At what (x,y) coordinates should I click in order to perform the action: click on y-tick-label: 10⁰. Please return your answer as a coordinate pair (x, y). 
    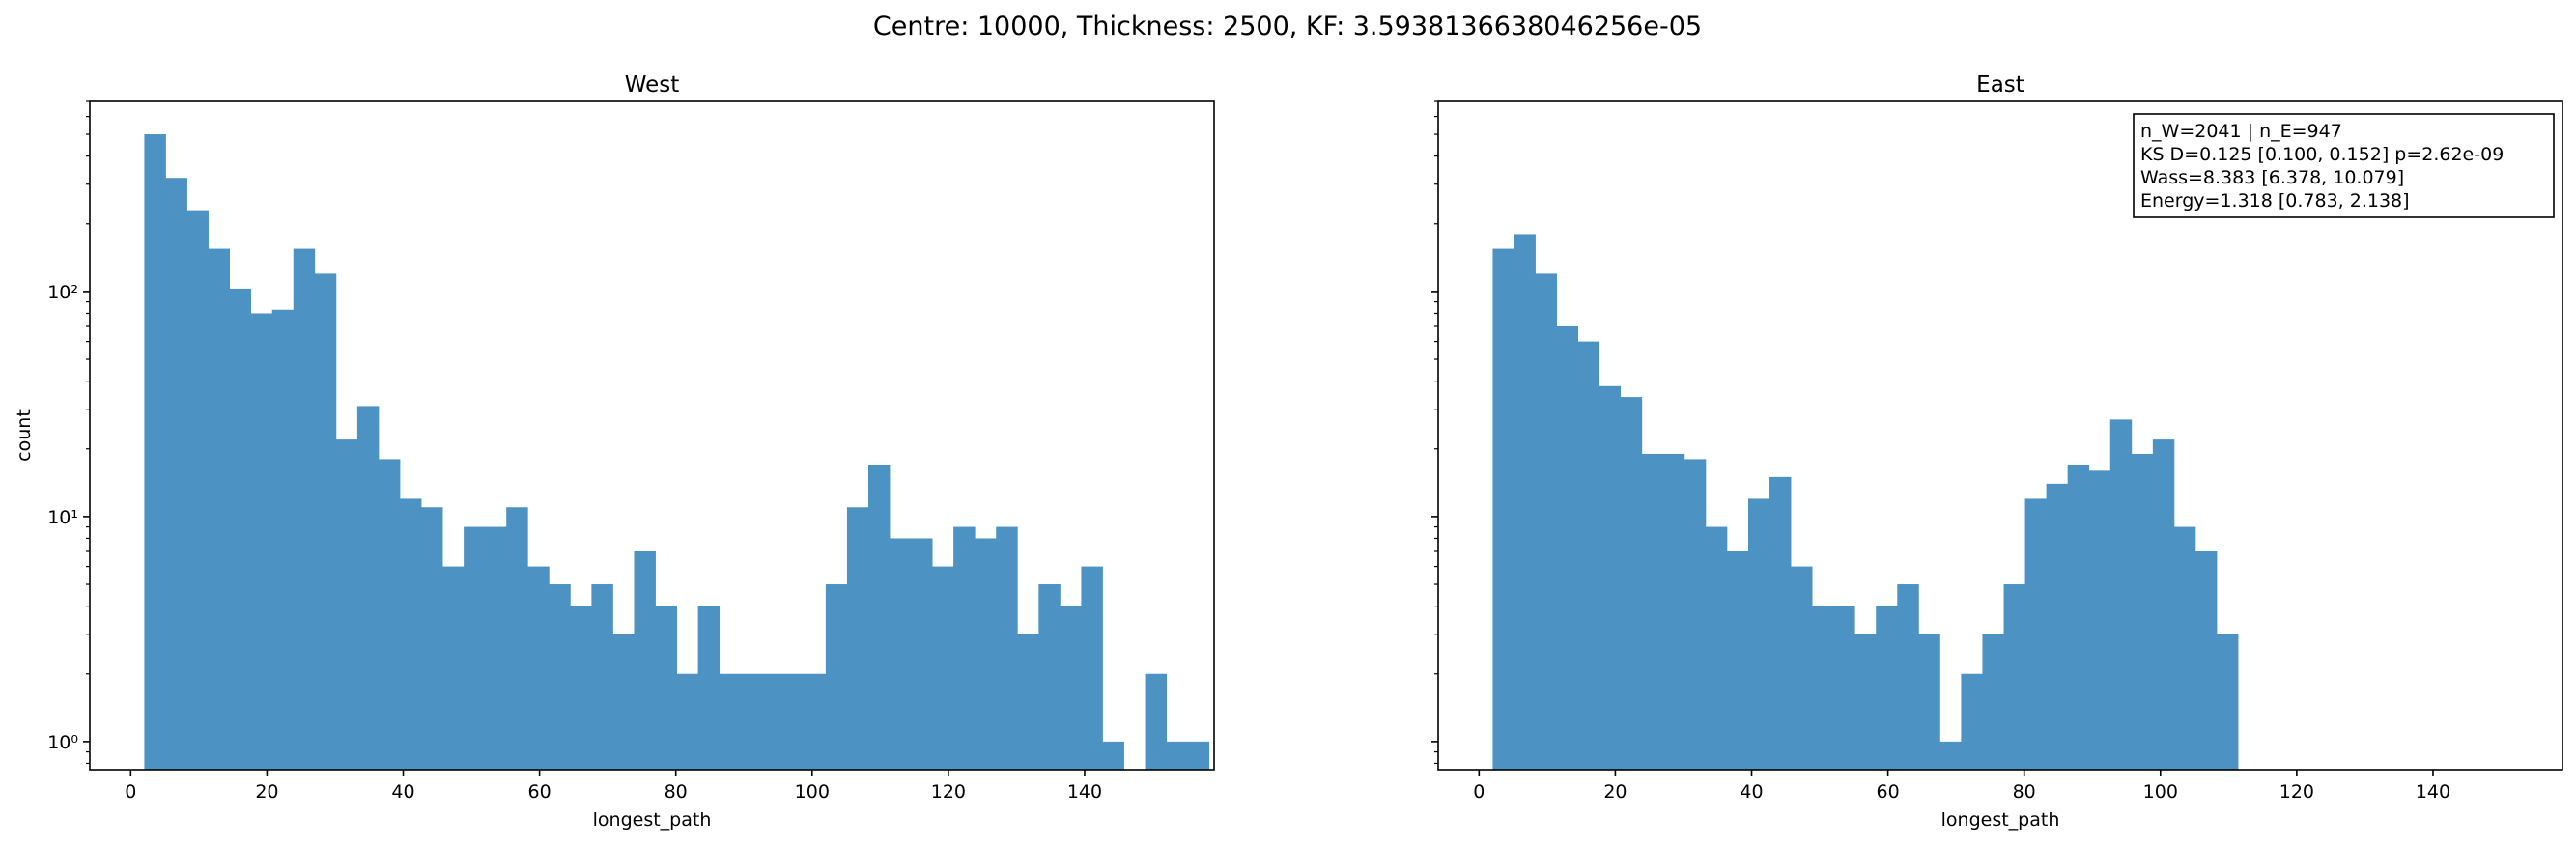
    Looking at the image, I should click on (62, 742).